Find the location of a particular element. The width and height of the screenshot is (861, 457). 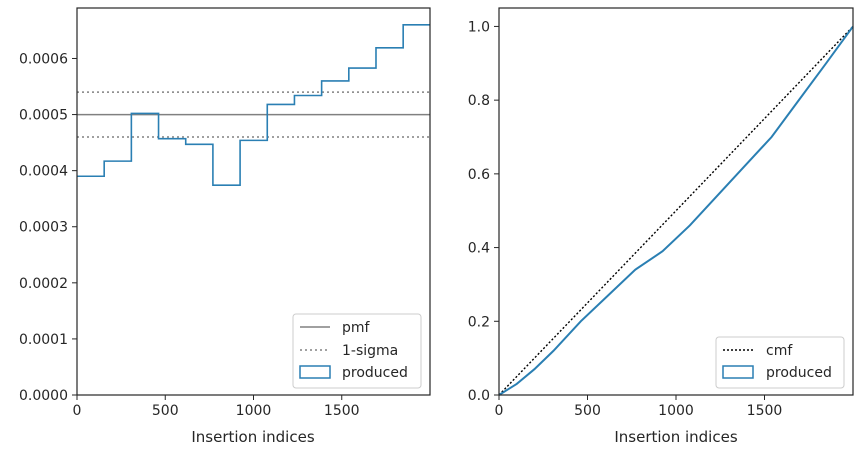

legend-cmf-label: cmf is located at coordinates (779, 351).